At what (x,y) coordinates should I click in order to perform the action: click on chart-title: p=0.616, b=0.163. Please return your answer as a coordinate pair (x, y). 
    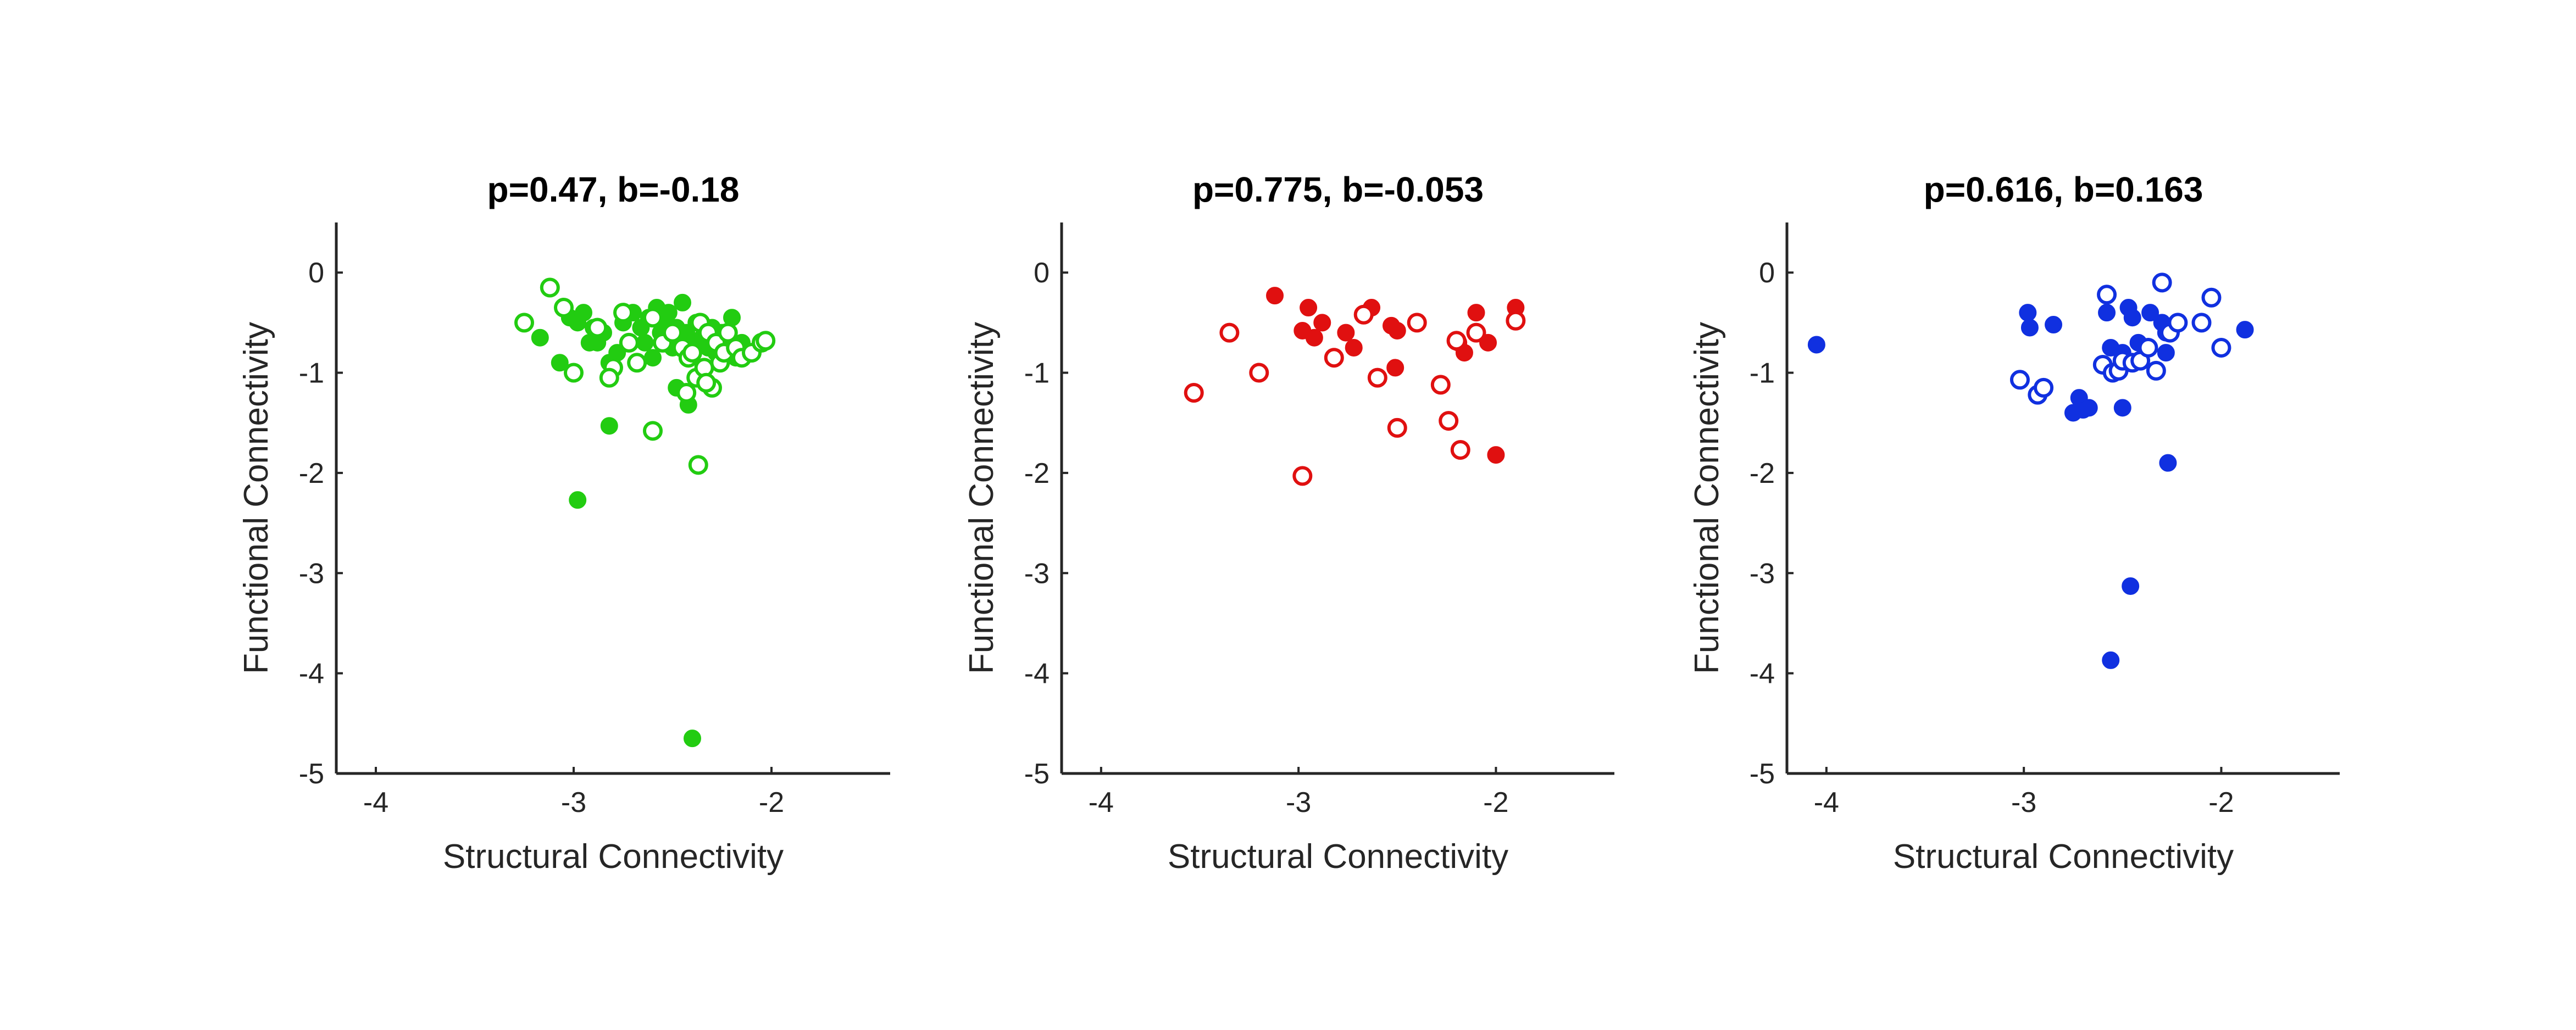
    Looking at the image, I should click on (2063, 189).